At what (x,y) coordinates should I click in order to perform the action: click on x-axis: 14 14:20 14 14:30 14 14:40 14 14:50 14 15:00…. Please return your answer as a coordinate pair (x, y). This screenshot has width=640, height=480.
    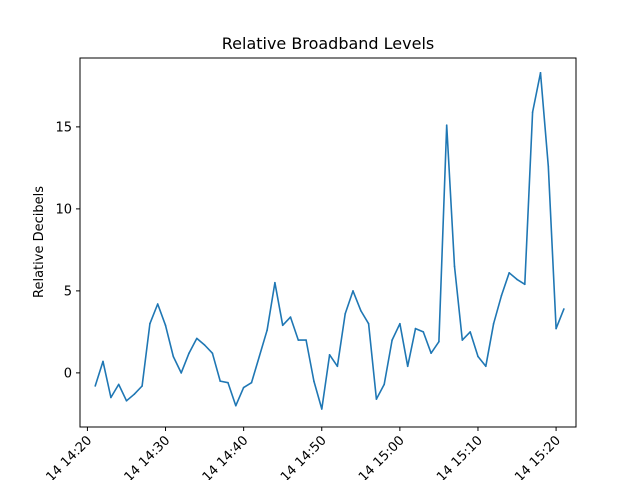
    Looking at the image, I should click on (304, 453).